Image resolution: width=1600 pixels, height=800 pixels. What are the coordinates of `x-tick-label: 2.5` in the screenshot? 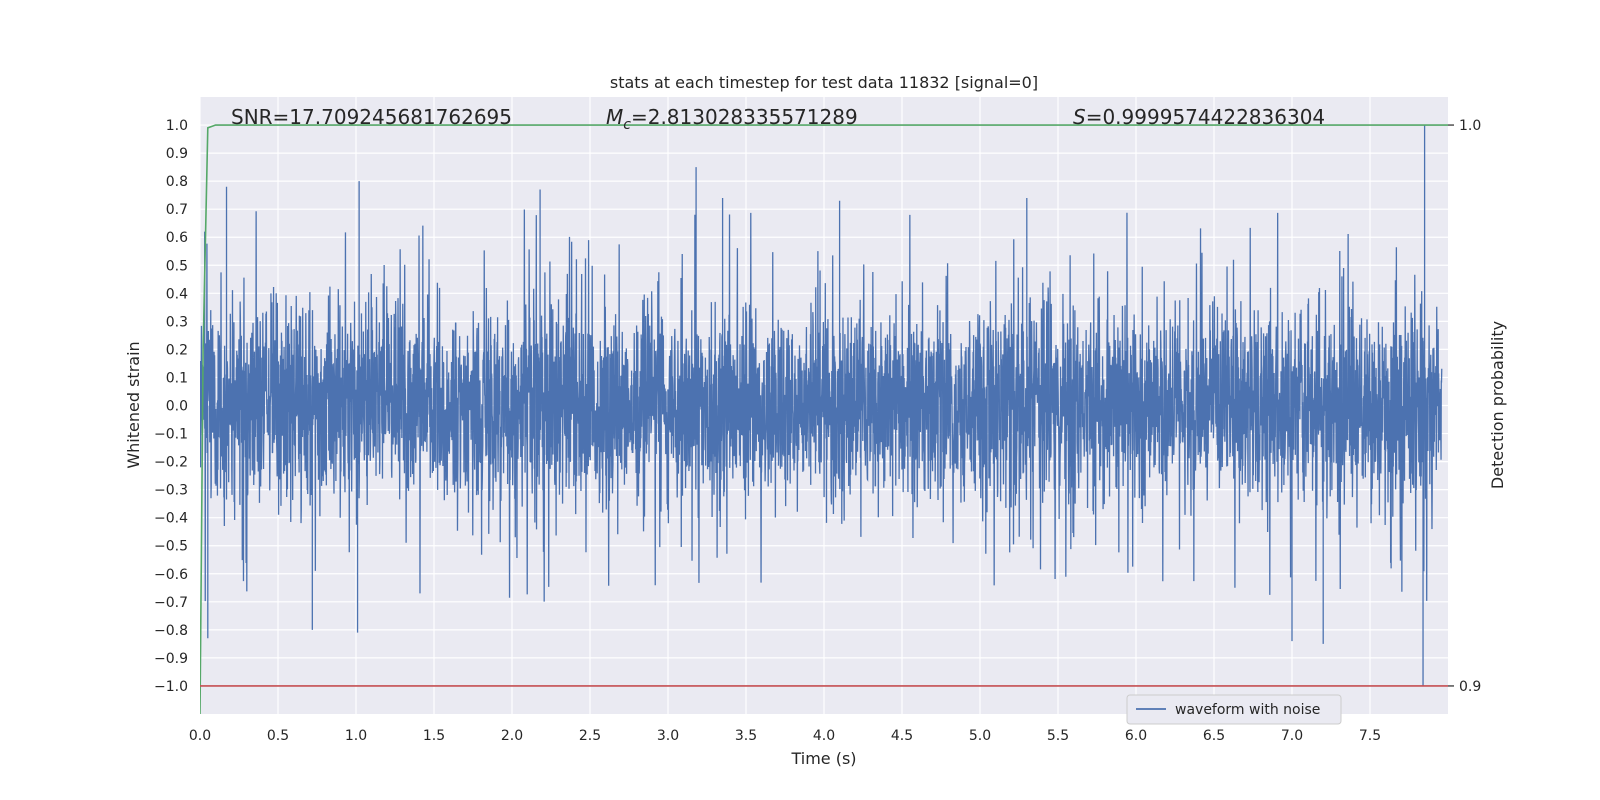 It's located at (590, 736).